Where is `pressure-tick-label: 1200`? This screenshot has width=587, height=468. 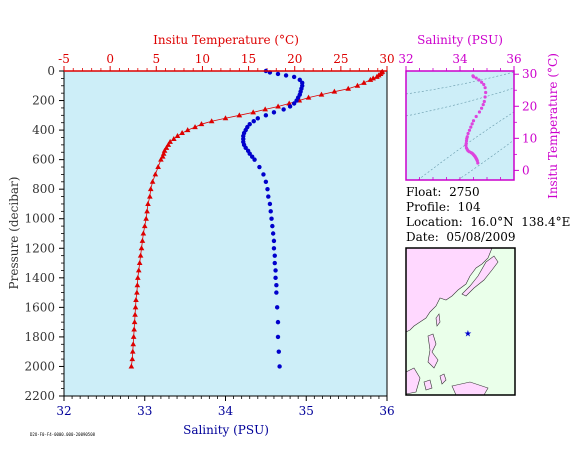 pressure-tick-label: 1200 is located at coordinates (39, 248).